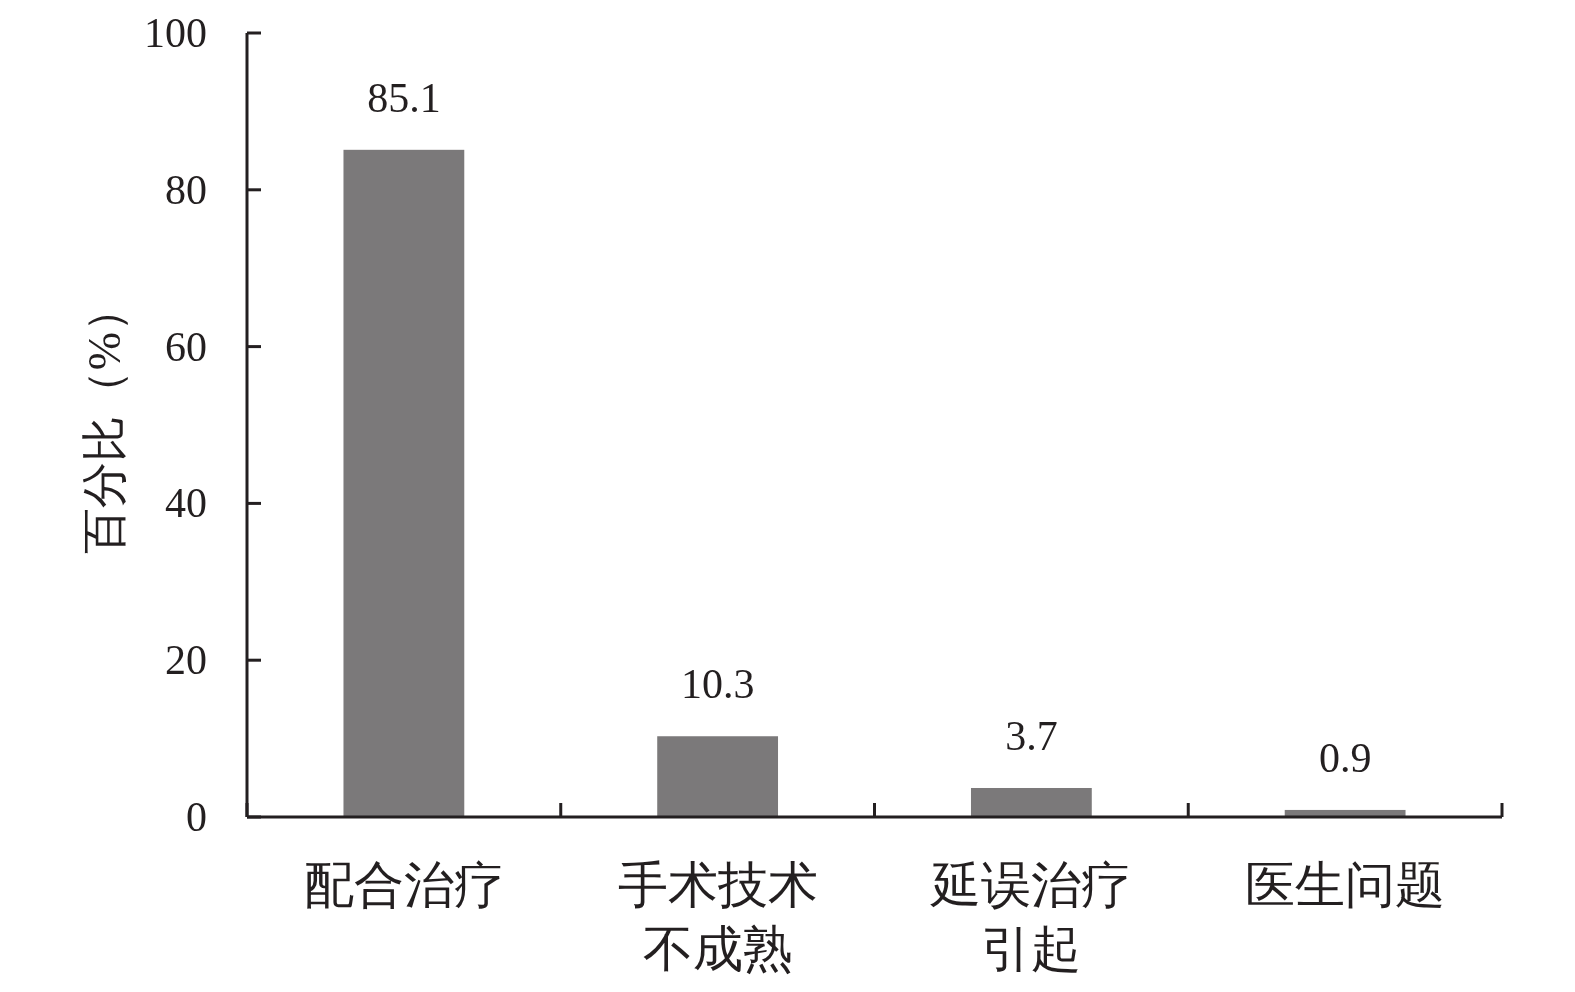  Describe the element at coordinates (717, 917) in the screenshot. I see `x-tick-label: 手术技术不成熟` at that location.